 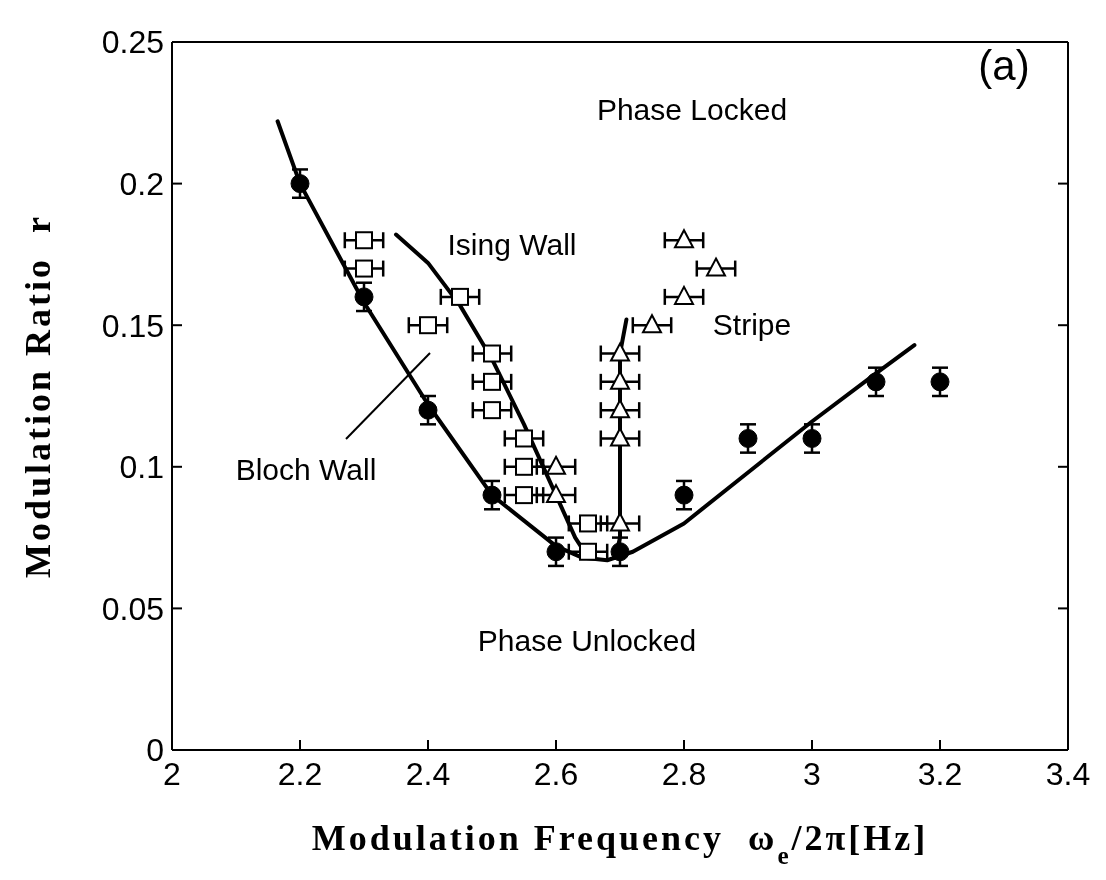 I want to click on y-tick-label: 0.2, so click(x=141, y=183).